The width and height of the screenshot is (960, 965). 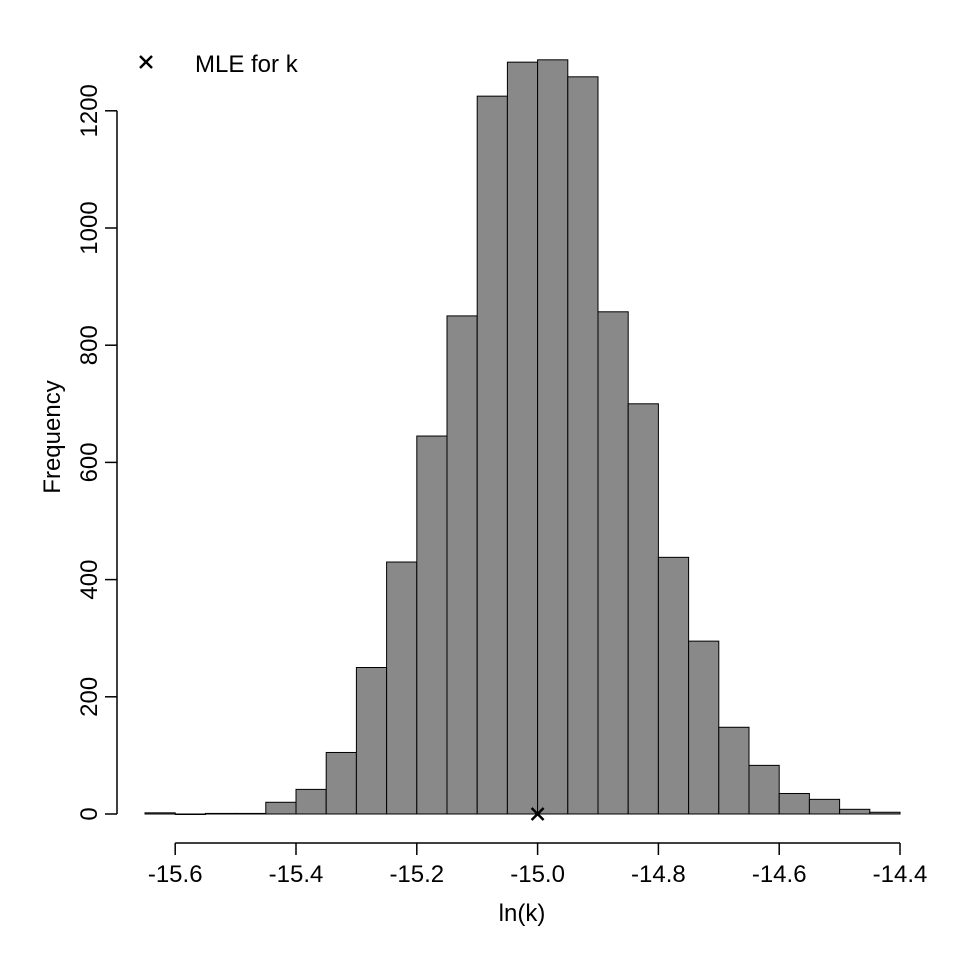 I want to click on legend: MLE for k, so click(x=219, y=64).